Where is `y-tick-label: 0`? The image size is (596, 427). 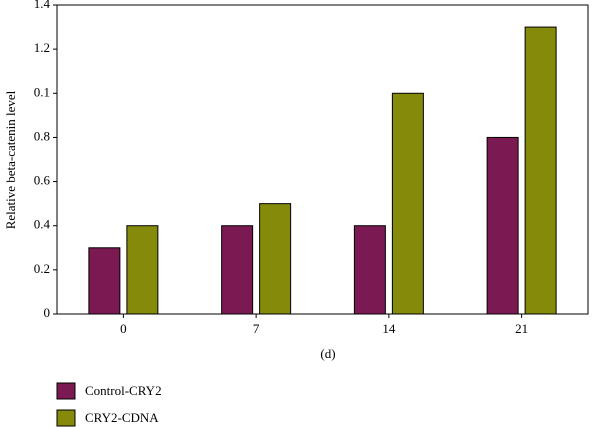 y-tick-label: 0 is located at coordinates (47, 312).